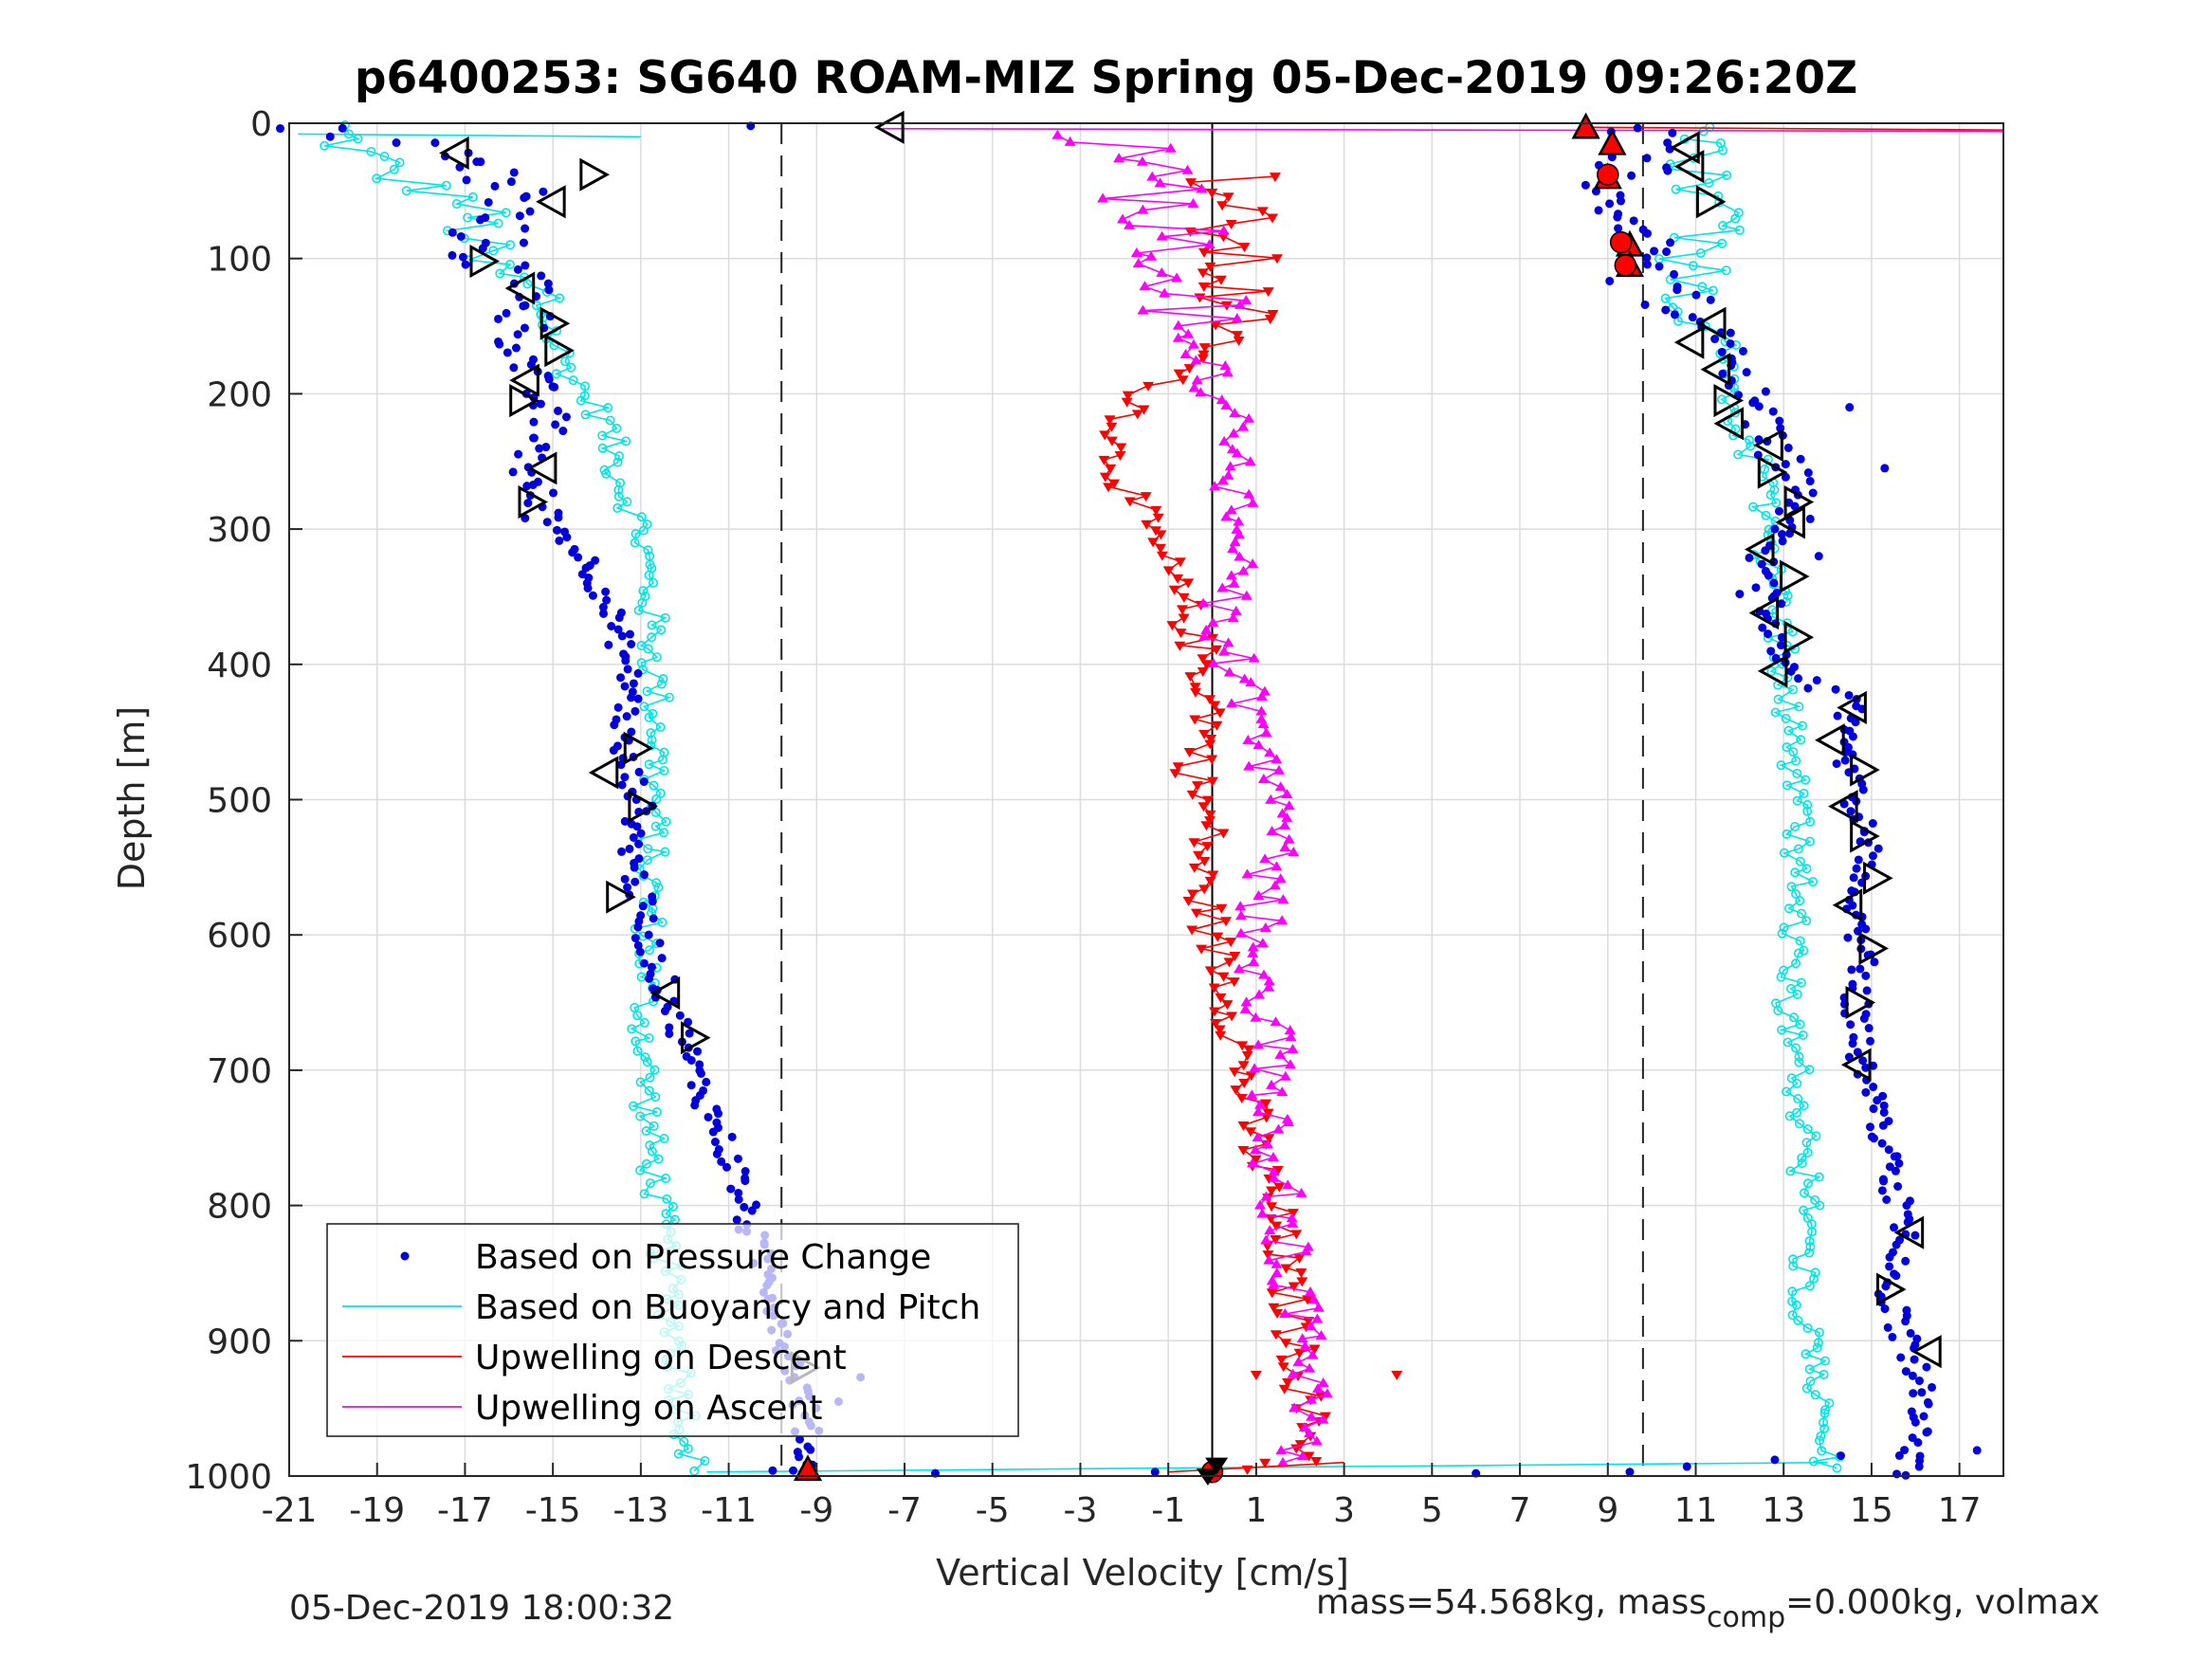  What do you see at coordinates (239, 1207) in the screenshot?
I see `y-tick-label: 800` at bounding box center [239, 1207].